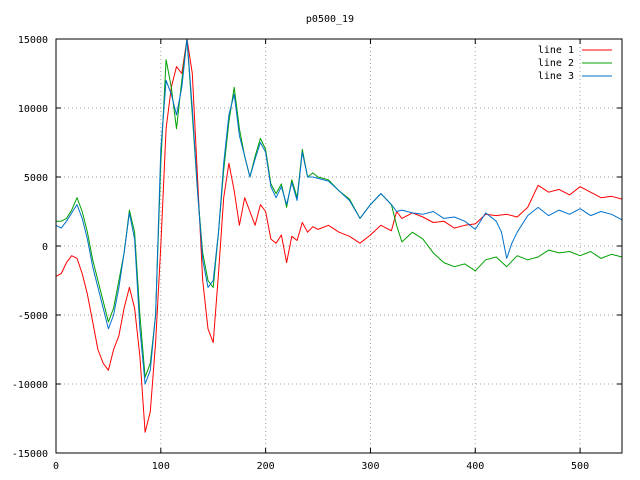  Describe the element at coordinates (161, 466) in the screenshot. I see `x-tick-label: 100` at that location.